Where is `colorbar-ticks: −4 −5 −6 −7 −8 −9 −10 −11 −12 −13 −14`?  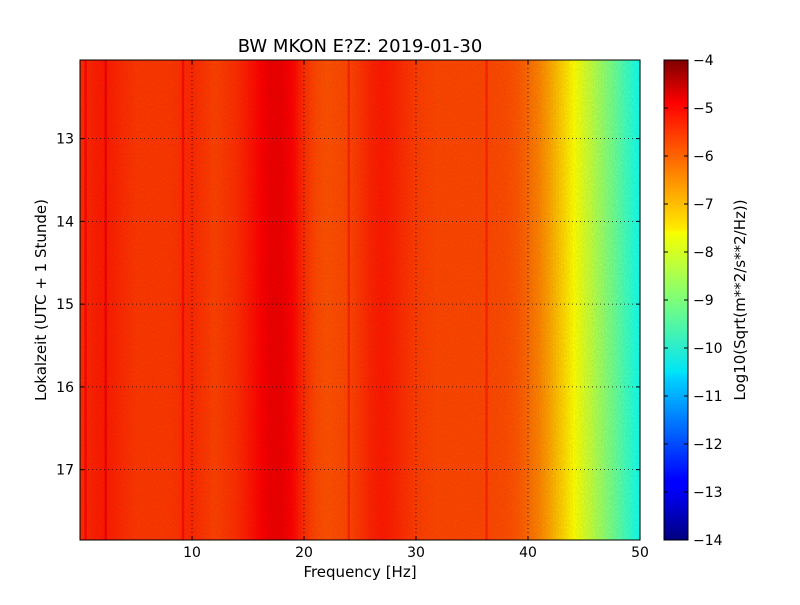
colorbar-ticks: −4 −5 −6 −7 −8 −9 −10 −11 −12 −13 −14 is located at coordinates (693, 301).